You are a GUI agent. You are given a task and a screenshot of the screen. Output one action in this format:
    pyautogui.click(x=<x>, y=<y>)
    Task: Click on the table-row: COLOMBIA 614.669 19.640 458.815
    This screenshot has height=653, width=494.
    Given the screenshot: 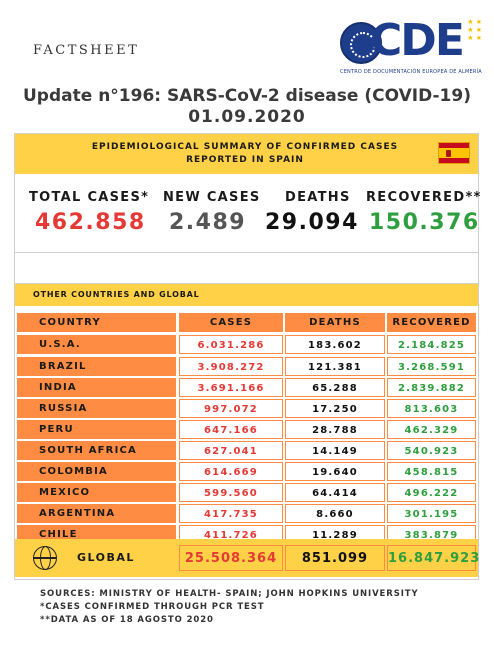 What is the action you would take?
    pyautogui.click(x=246, y=471)
    